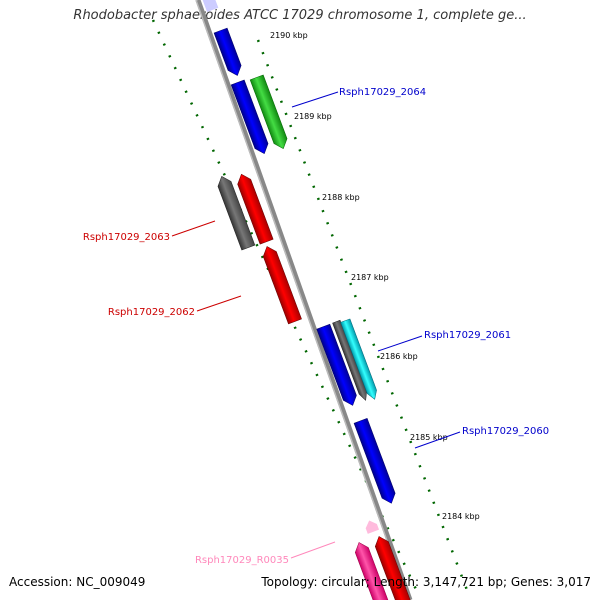 Image resolution: width=600 pixels, height=600 pixels. What do you see at coordinates (373, 570) in the screenshot?
I see `gene-arrow-rsph17029-r0035` at bounding box center [373, 570].